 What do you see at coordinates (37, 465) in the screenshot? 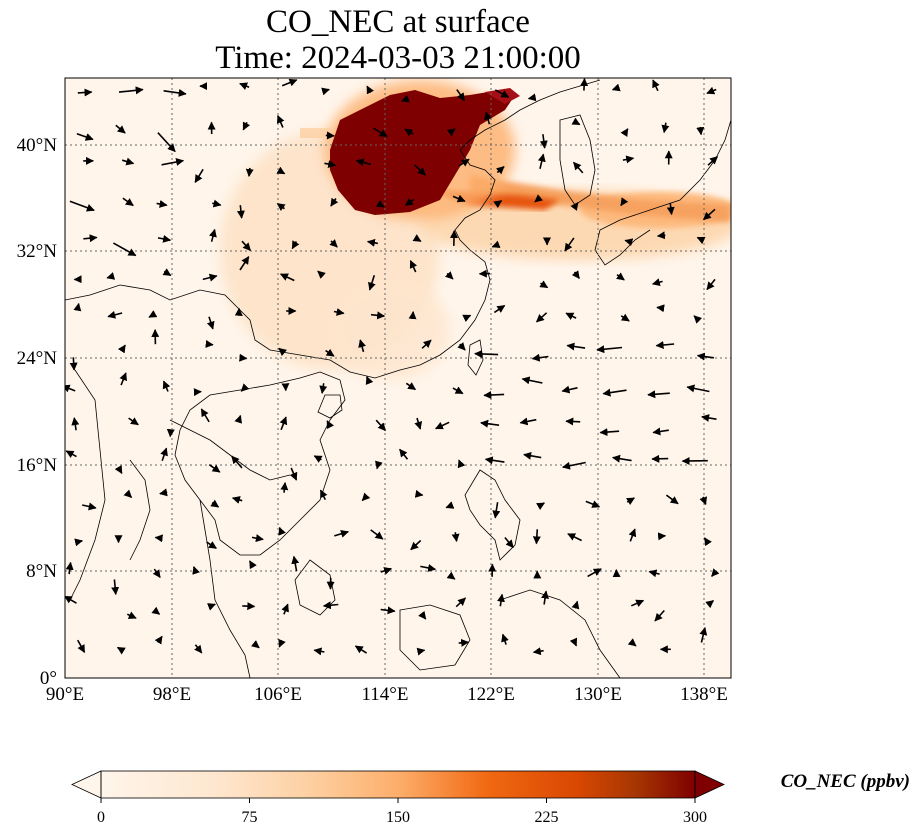
I see `lat-tick-label: 16°N` at bounding box center [37, 465].